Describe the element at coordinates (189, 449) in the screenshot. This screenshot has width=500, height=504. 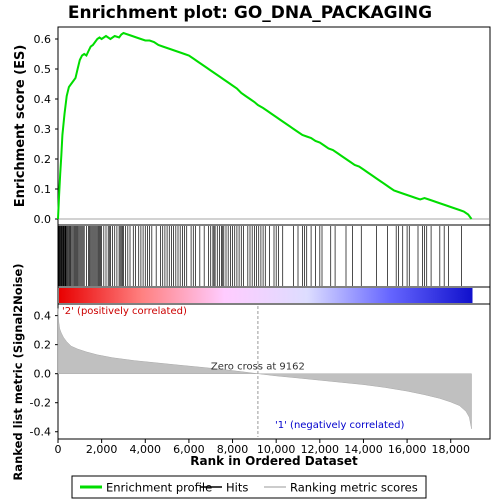
I see `x-tick-label: 6,000` at that location.